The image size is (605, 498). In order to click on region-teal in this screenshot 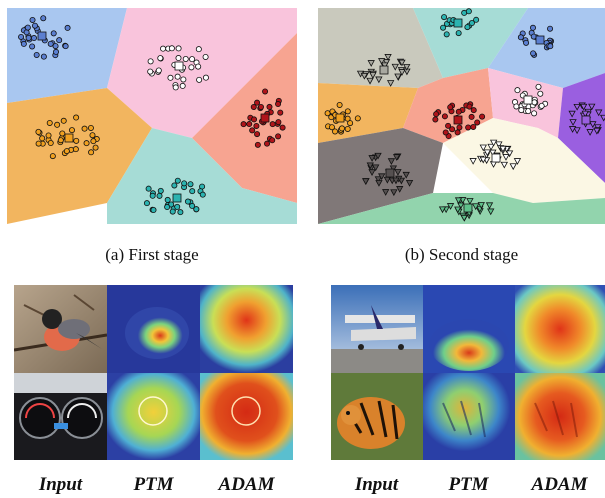, I will do `click(202, 176)`.